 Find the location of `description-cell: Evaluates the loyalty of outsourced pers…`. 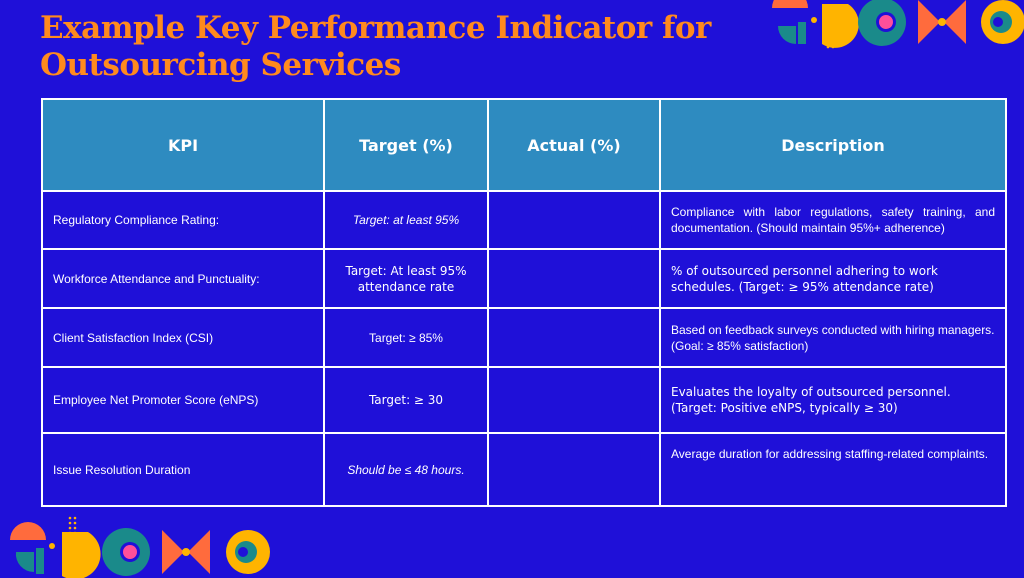

description-cell: Evaluates the loyalty of outsourced pers… is located at coordinates (833, 400).